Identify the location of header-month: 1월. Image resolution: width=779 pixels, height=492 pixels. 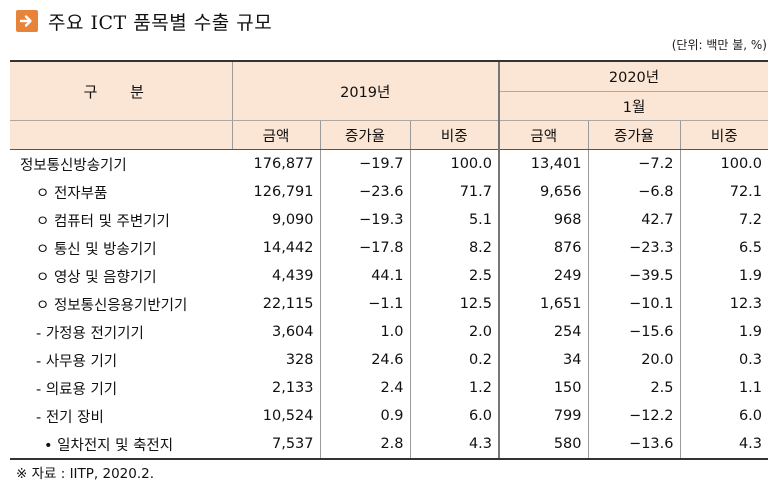
(633, 106).